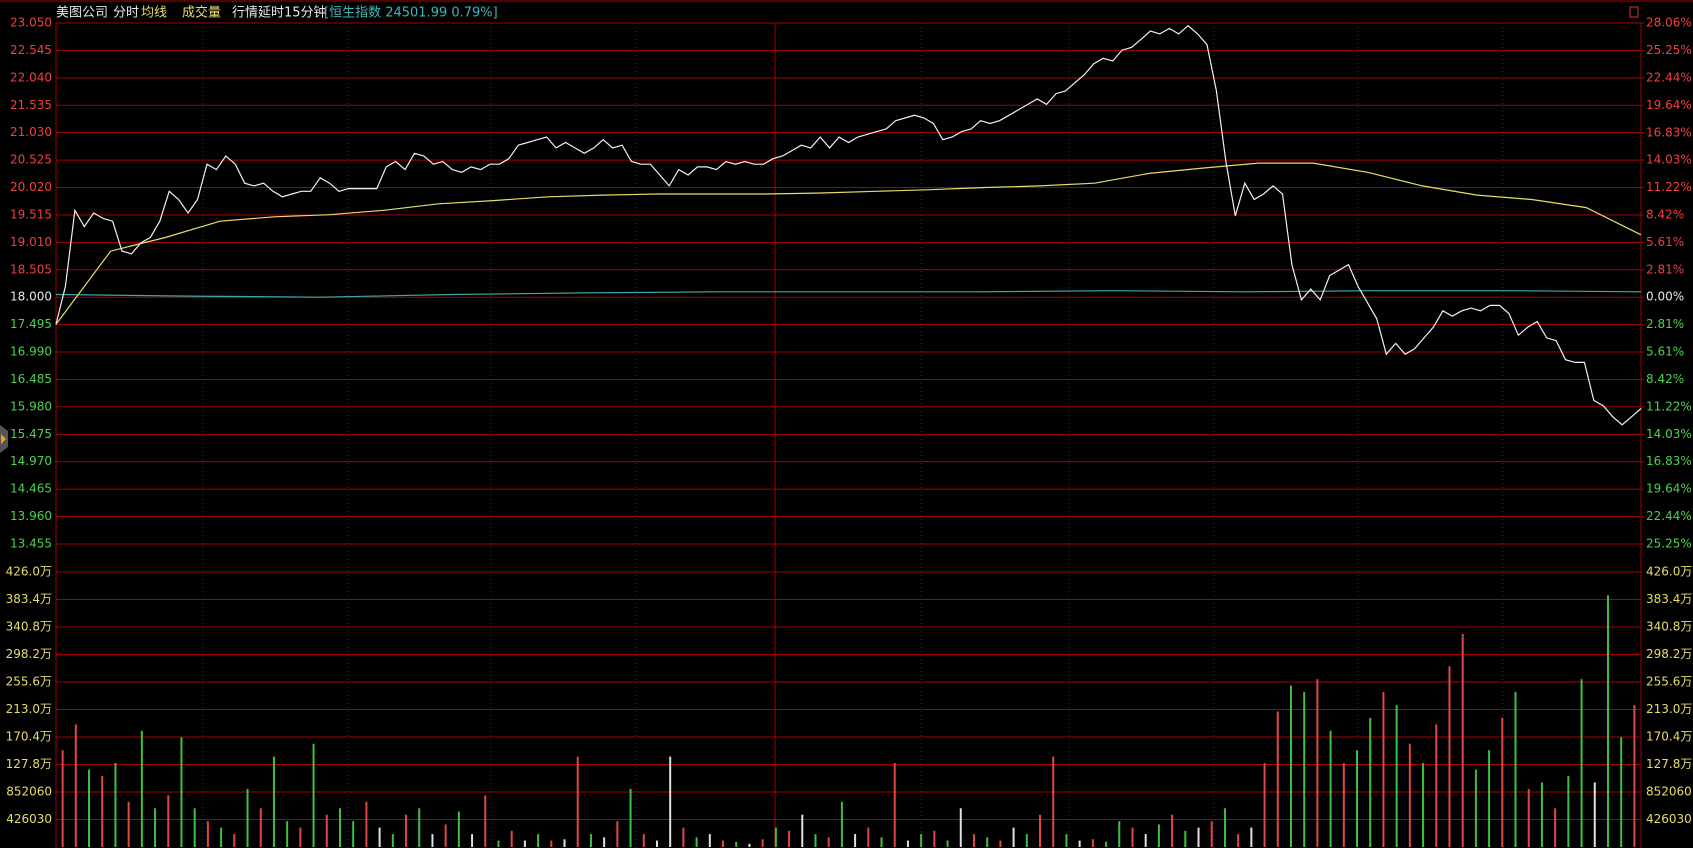  Describe the element at coordinates (1669, 737) in the screenshot. I see `y2-tick-label: 170.4万` at that location.